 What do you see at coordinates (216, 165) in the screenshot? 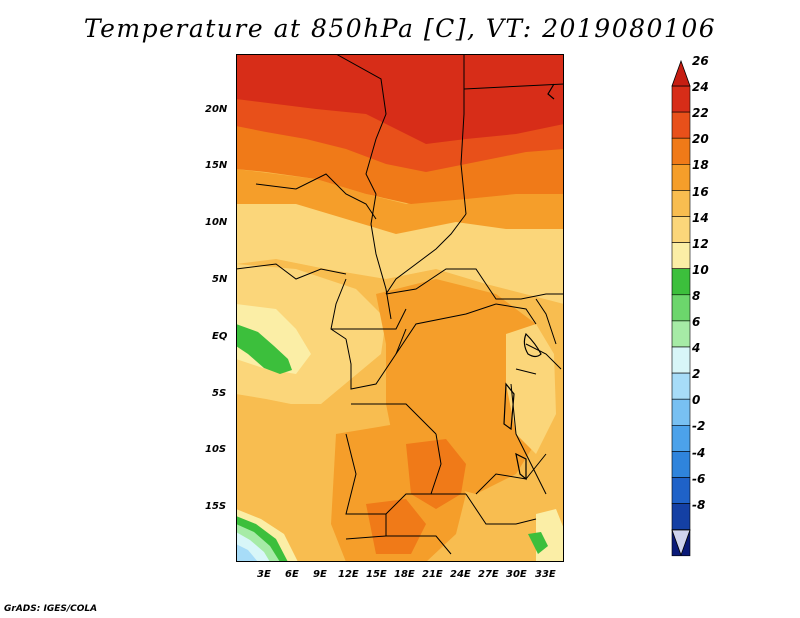
I see `lat-tick-15n: 15N` at bounding box center [216, 165].